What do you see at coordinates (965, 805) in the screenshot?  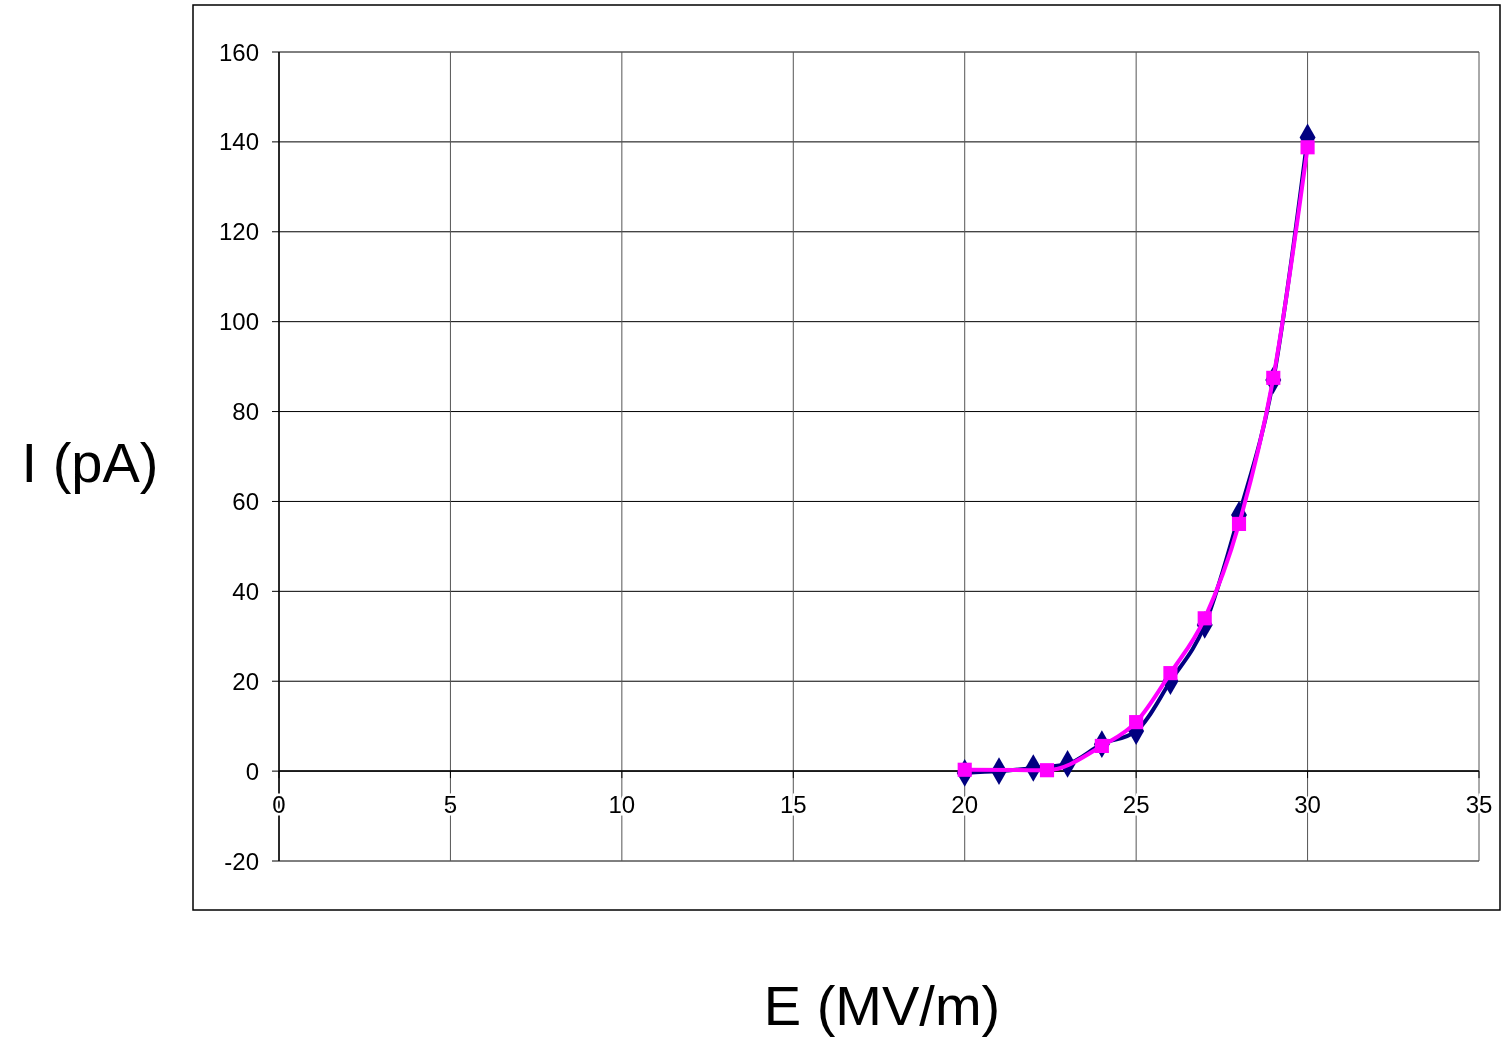 I see `x-tick-label: 20` at bounding box center [965, 805].